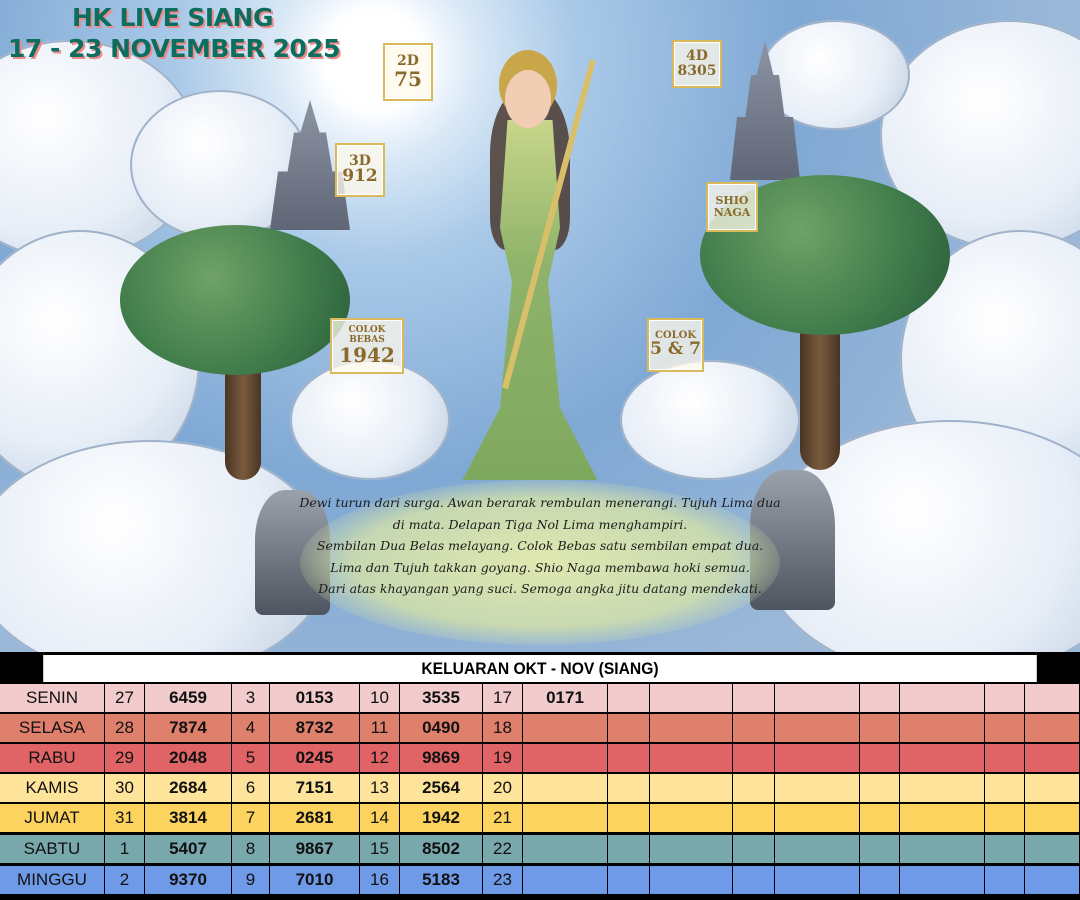 The height and width of the screenshot is (900, 1080). I want to click on date-cell: 17, so click(503, 698).